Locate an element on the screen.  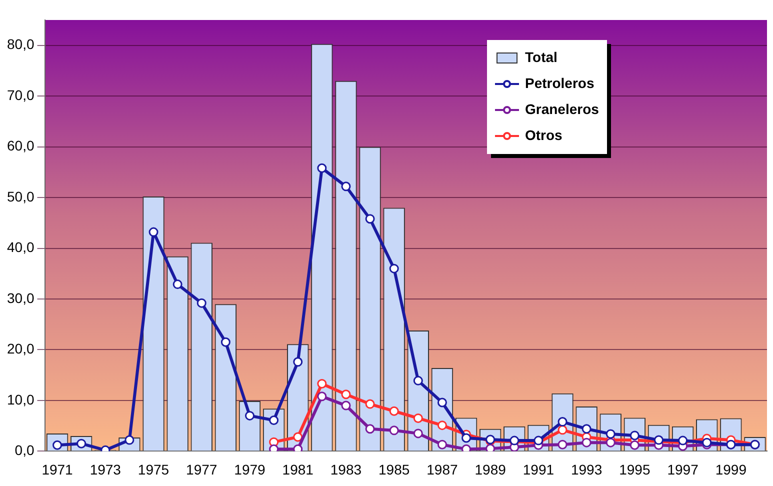
y-tick-label: 50,0 is located at coordinates (20, 196).